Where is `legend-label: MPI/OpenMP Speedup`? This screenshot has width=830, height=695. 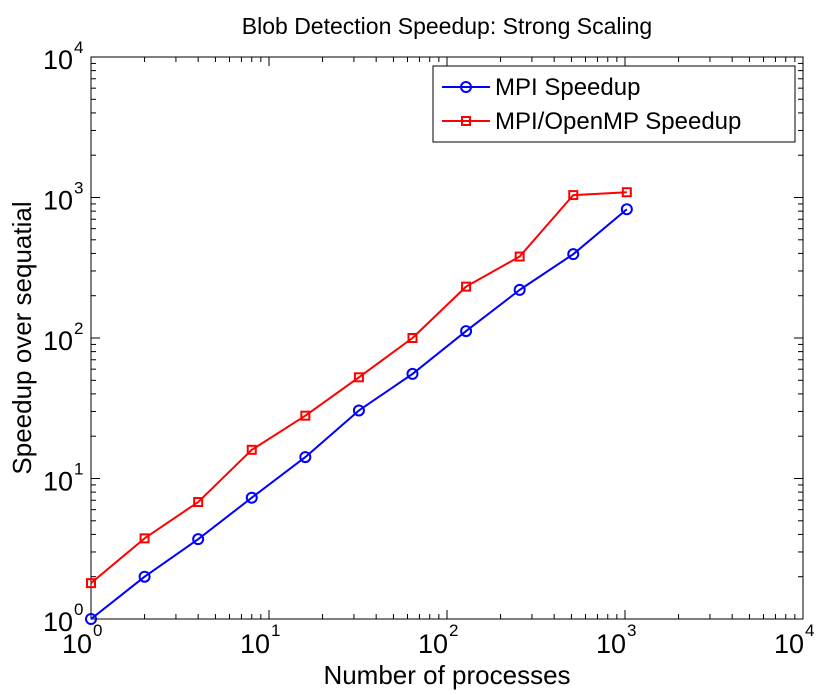
legend-label: MPI/OpenMP Speedup is located at coordinates (618, 121).